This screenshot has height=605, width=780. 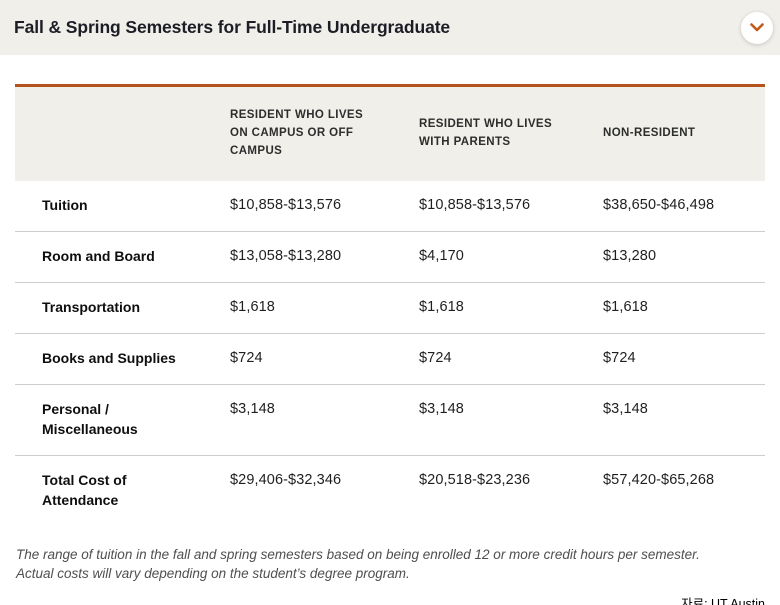 What do you see at coordinates (630, 256) in the screenshot?
I see `row-value: $13,280` at bounding box center [630, 256].